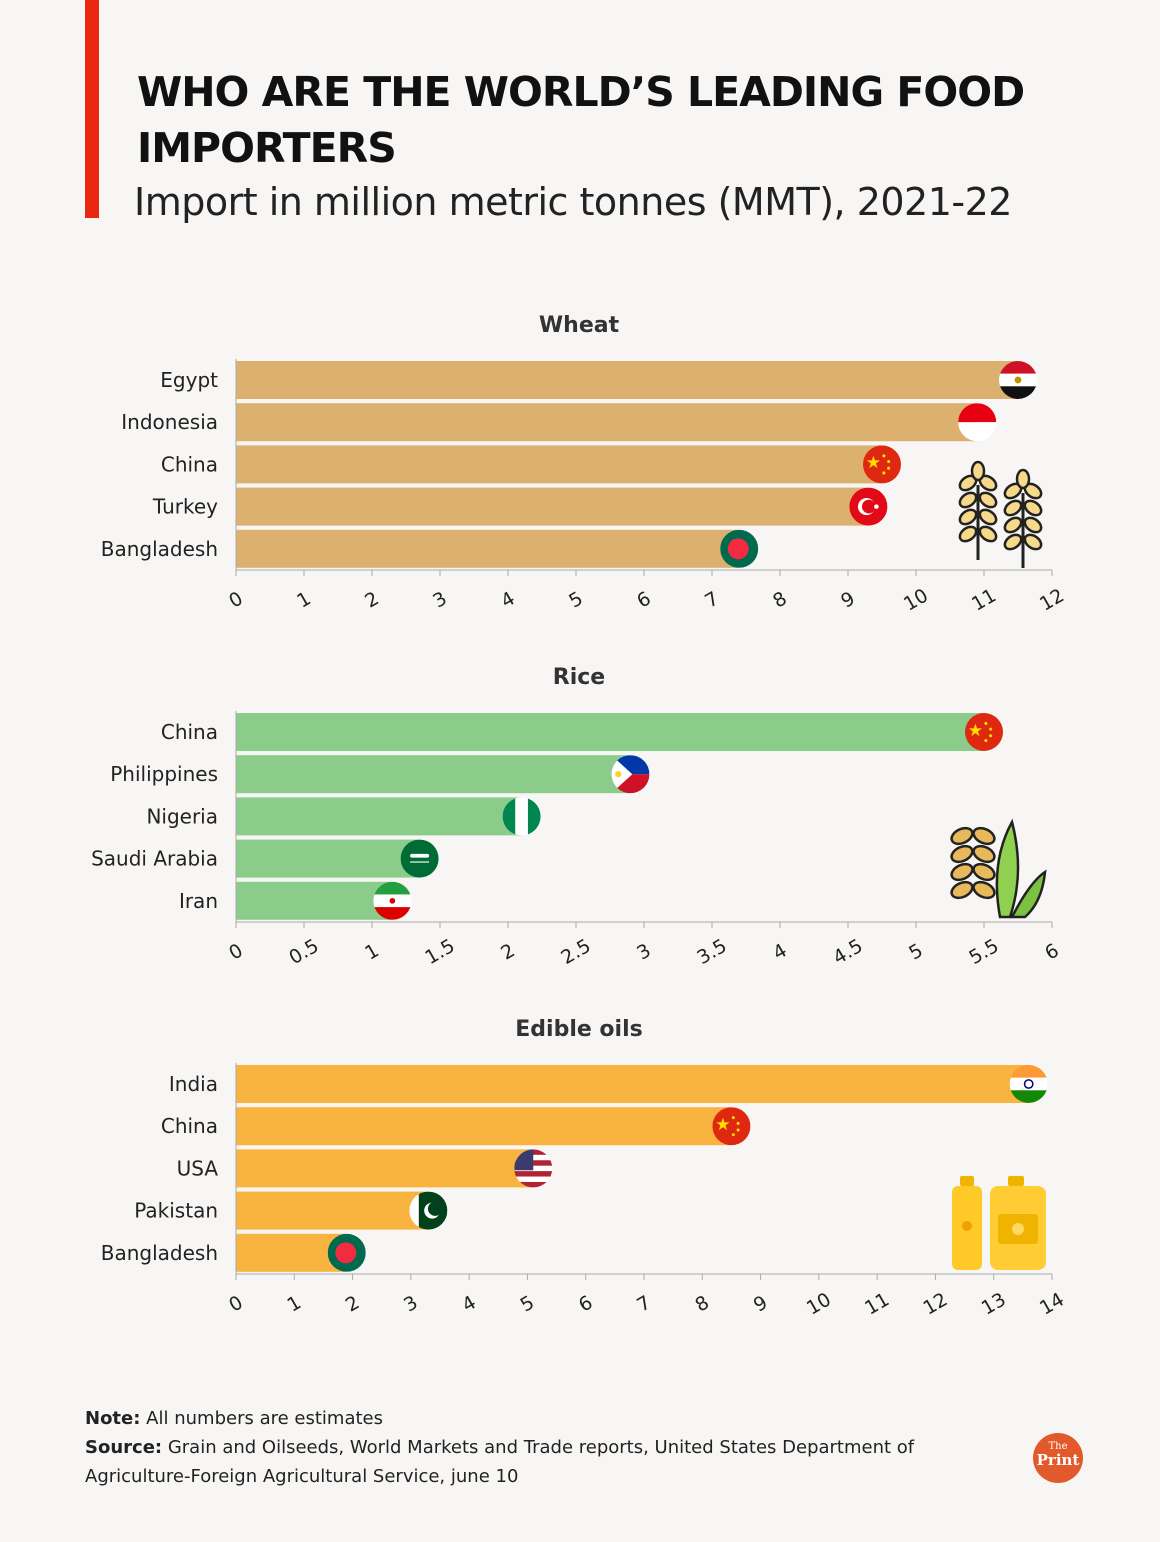 The image size is (1160, 1542). Describe the element at coordinates (332, 1210) in the screenshot. I see `bar-pakistan` at that location.